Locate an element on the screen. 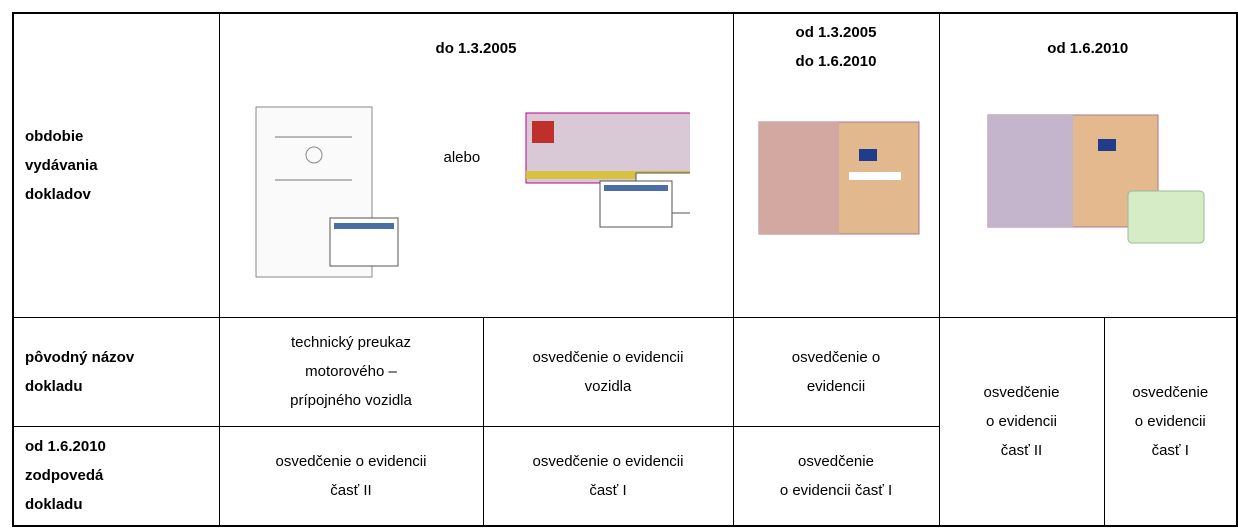  text: vydávania is located at coordinates (61, 165).